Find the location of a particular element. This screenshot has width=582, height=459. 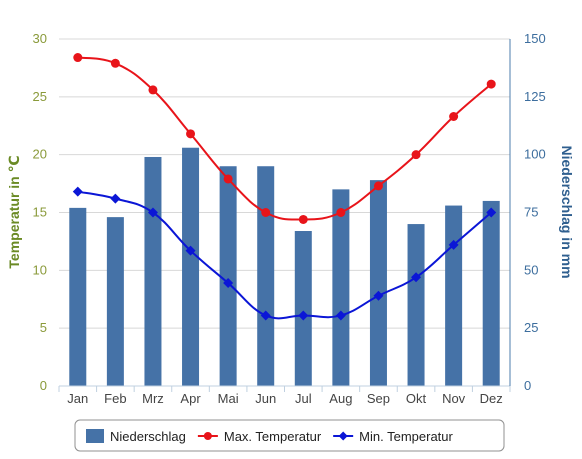

bar-aug is located at coordinates (341, 287).